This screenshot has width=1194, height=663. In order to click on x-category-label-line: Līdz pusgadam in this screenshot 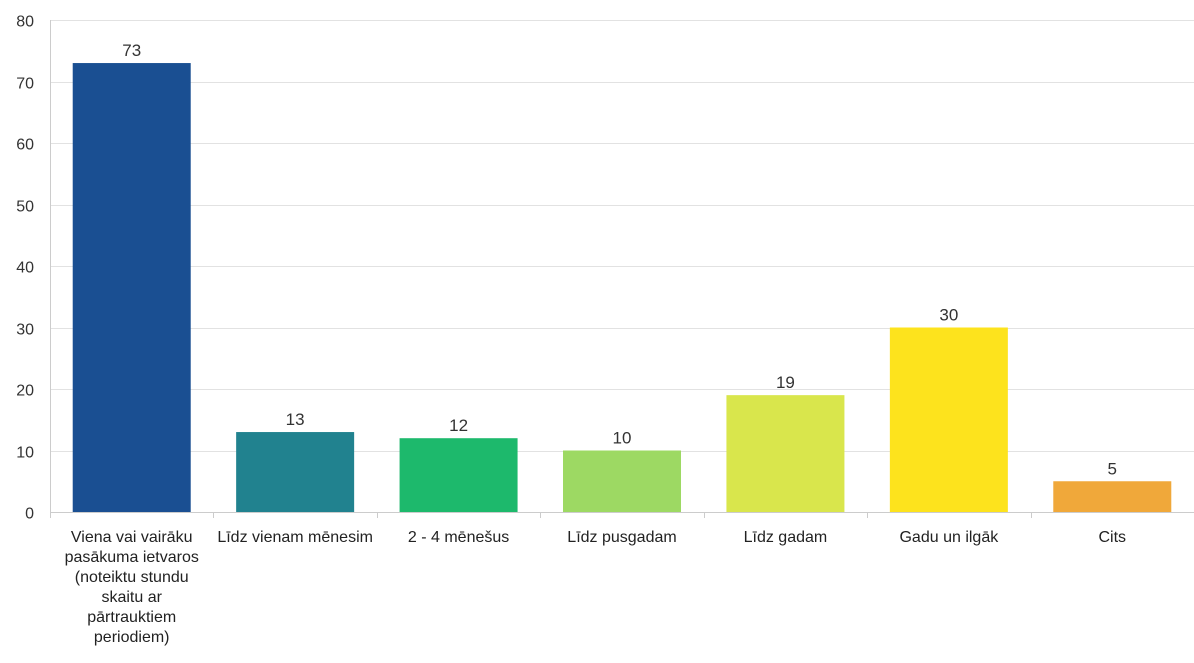, I will do `click(621, 537)`.